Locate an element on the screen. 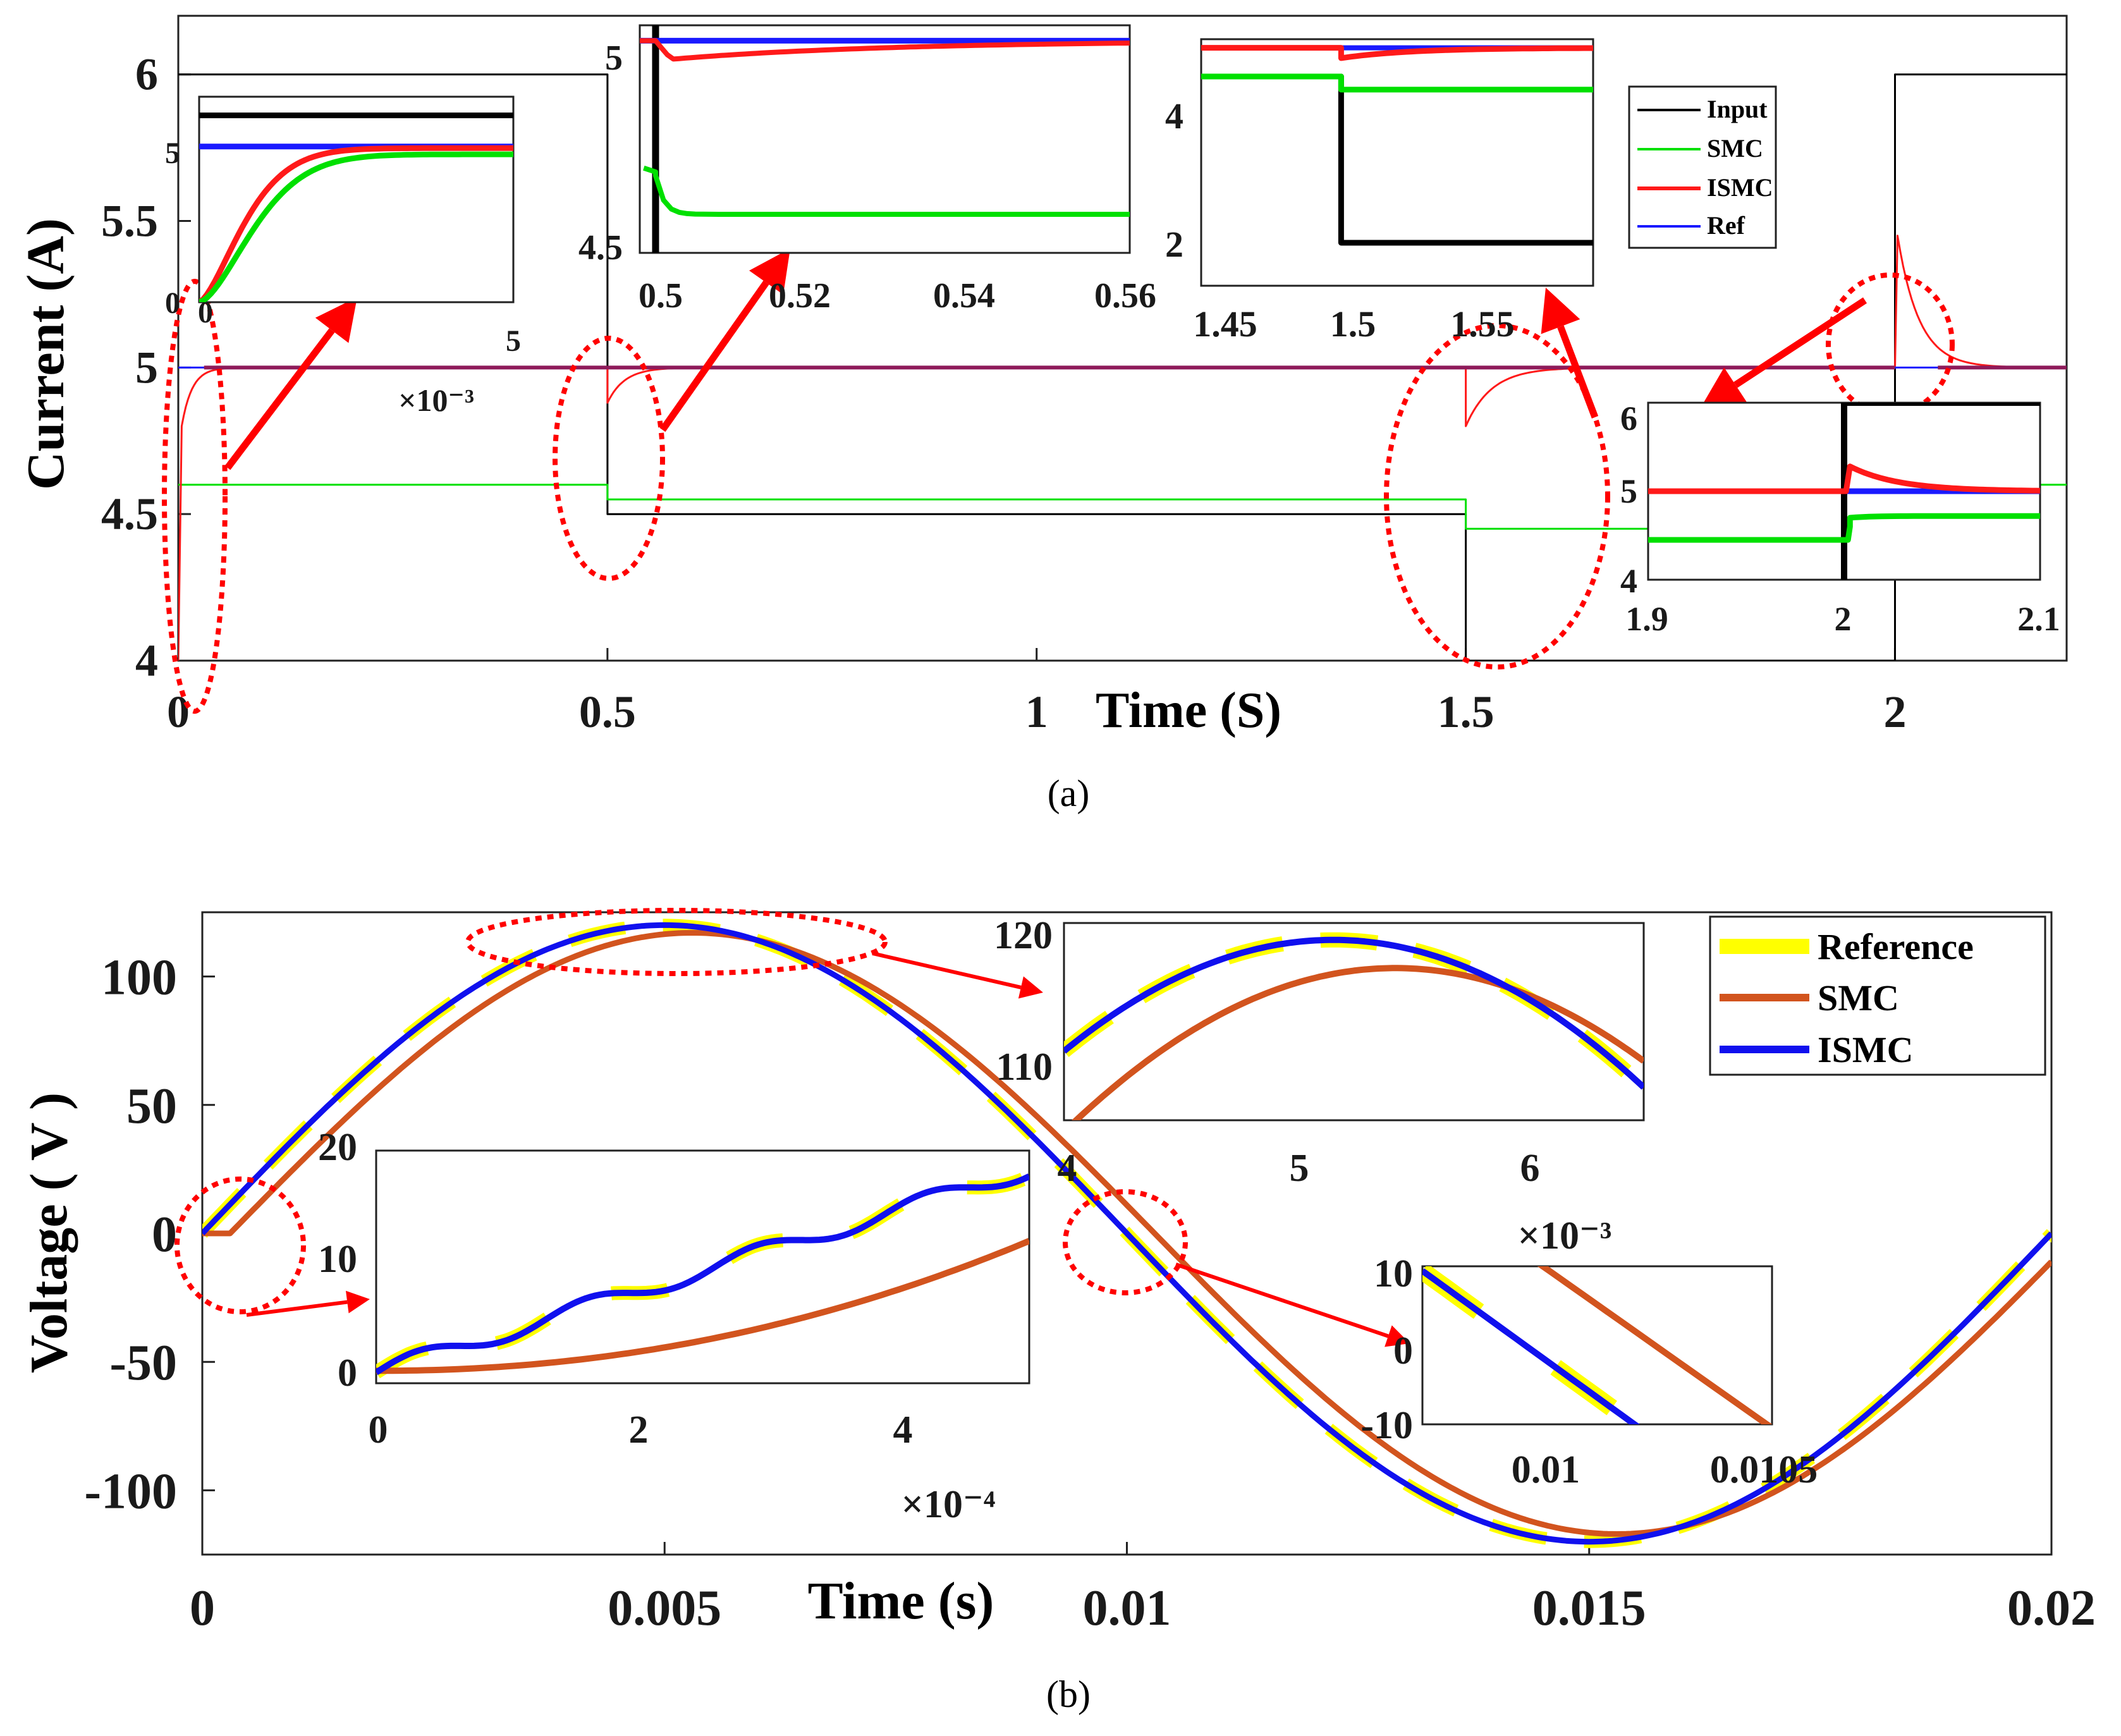 Image resolution: width=2121 pixels, height=1736 pixels. inset-a3: 1.45 1.5 1.55 2 4 is located at coordinates (1379, 191).